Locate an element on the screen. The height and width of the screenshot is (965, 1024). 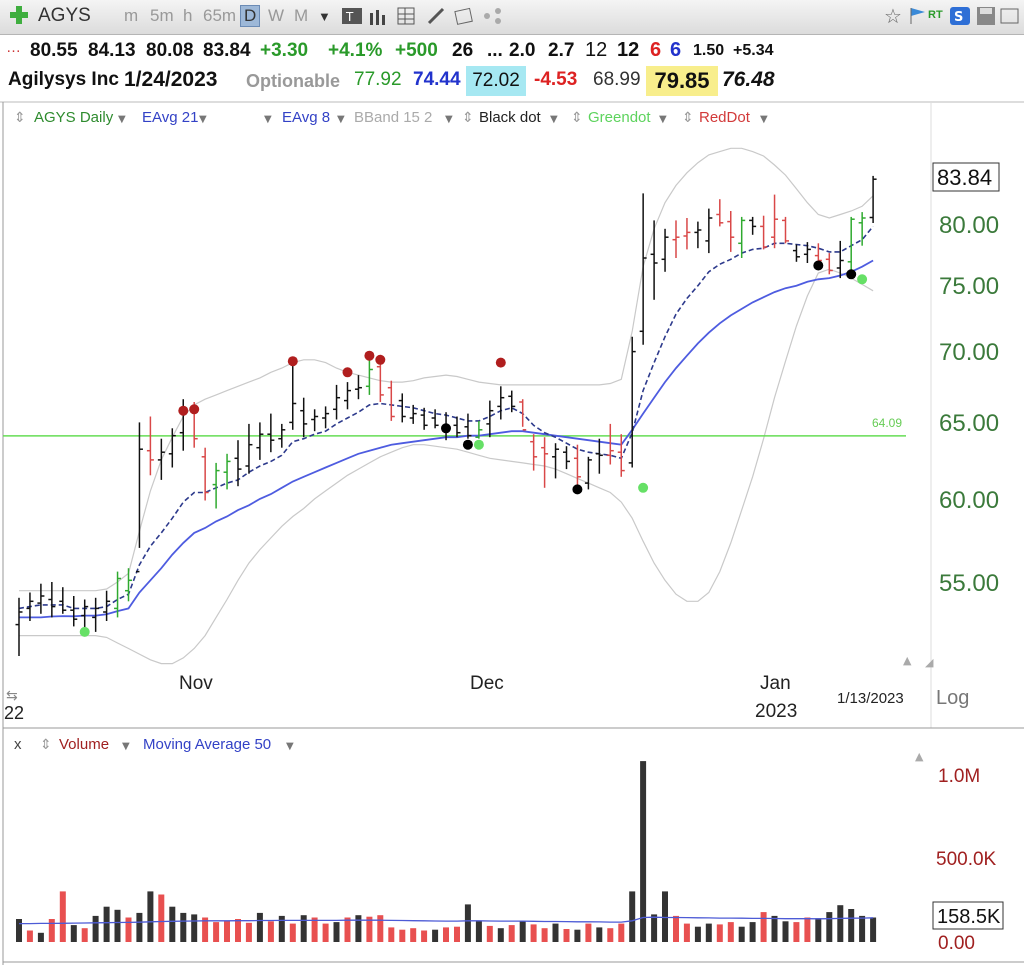
interval-65m: 65m is located at coordinates (220, 15).